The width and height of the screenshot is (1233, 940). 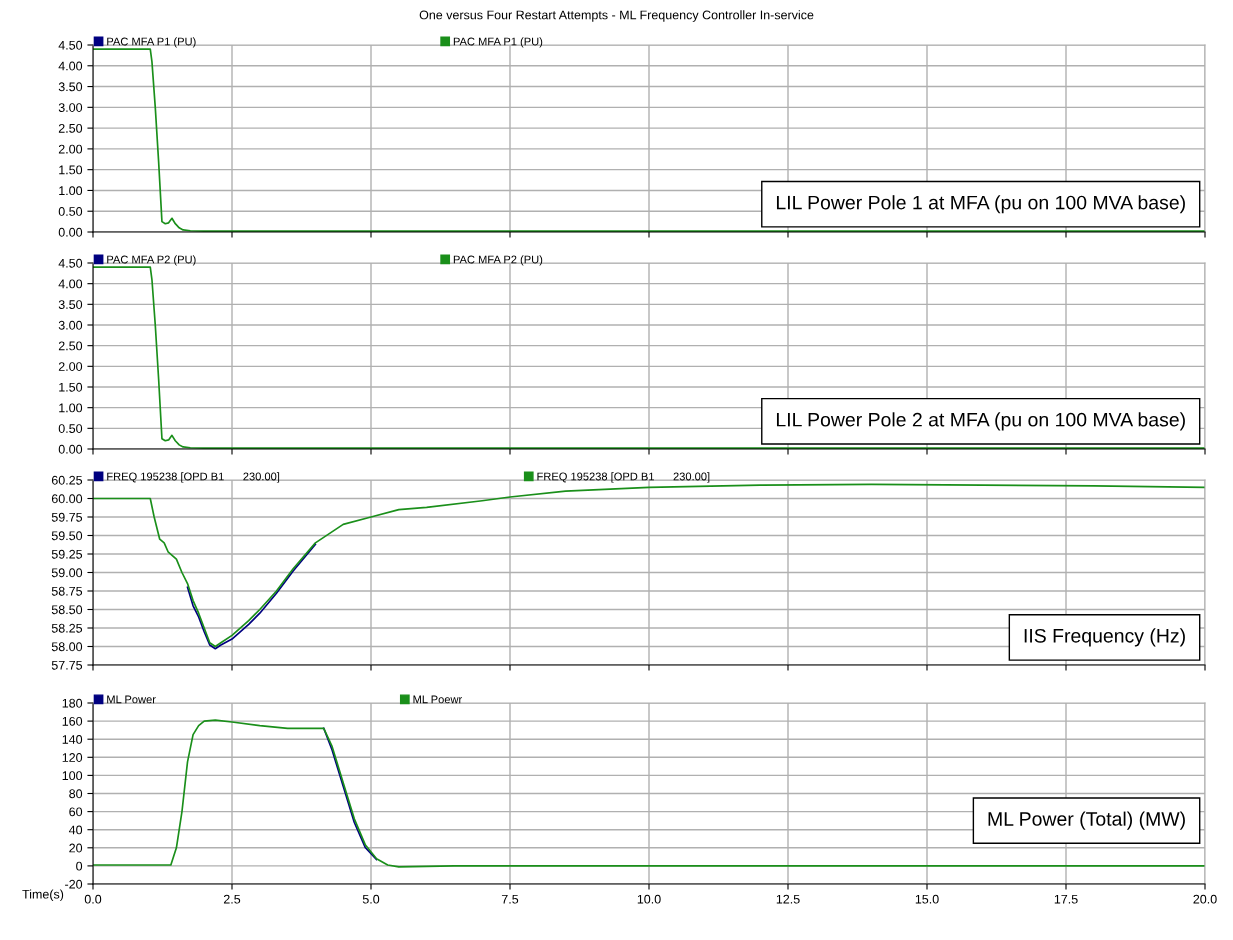 I want to click on y-tick-label: 58.25, so click(x=67, y=628).